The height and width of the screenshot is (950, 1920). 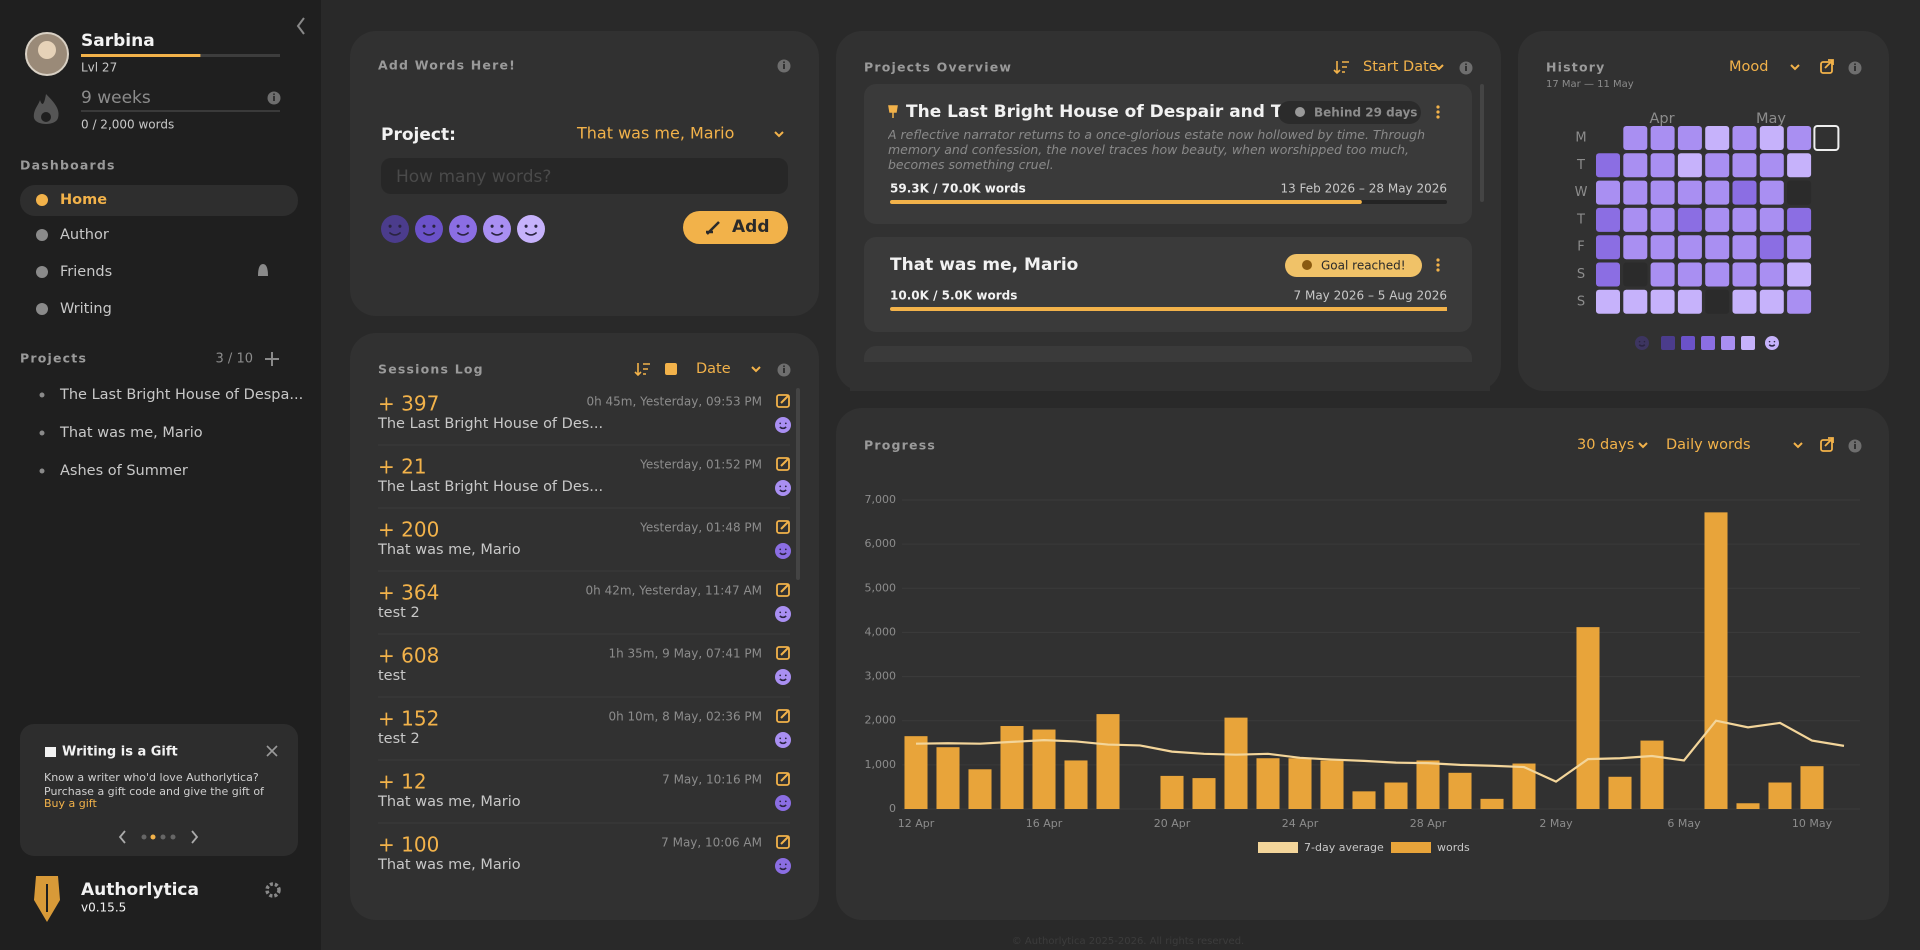 I want to click on sort-select: Start Date, so click(x=1400, y=67).